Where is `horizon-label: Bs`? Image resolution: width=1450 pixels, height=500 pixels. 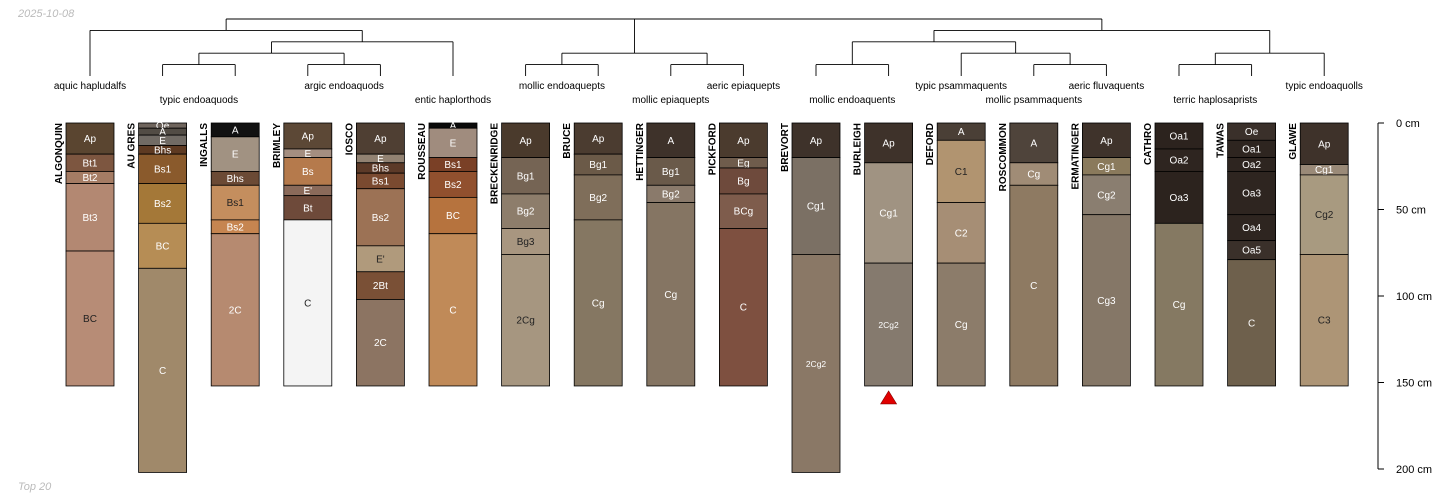 horizon-label: Bs is located at coordinates (308, 172).